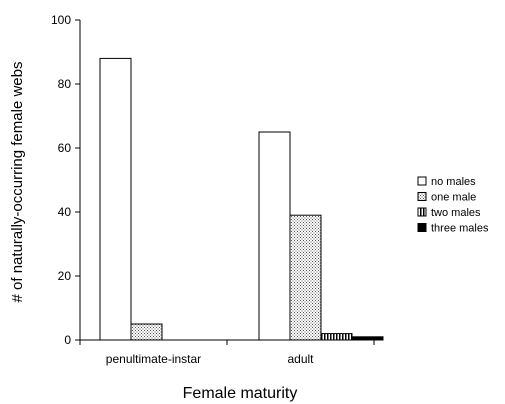  I want to click on y-tick-label: 80, so click(65, 84).